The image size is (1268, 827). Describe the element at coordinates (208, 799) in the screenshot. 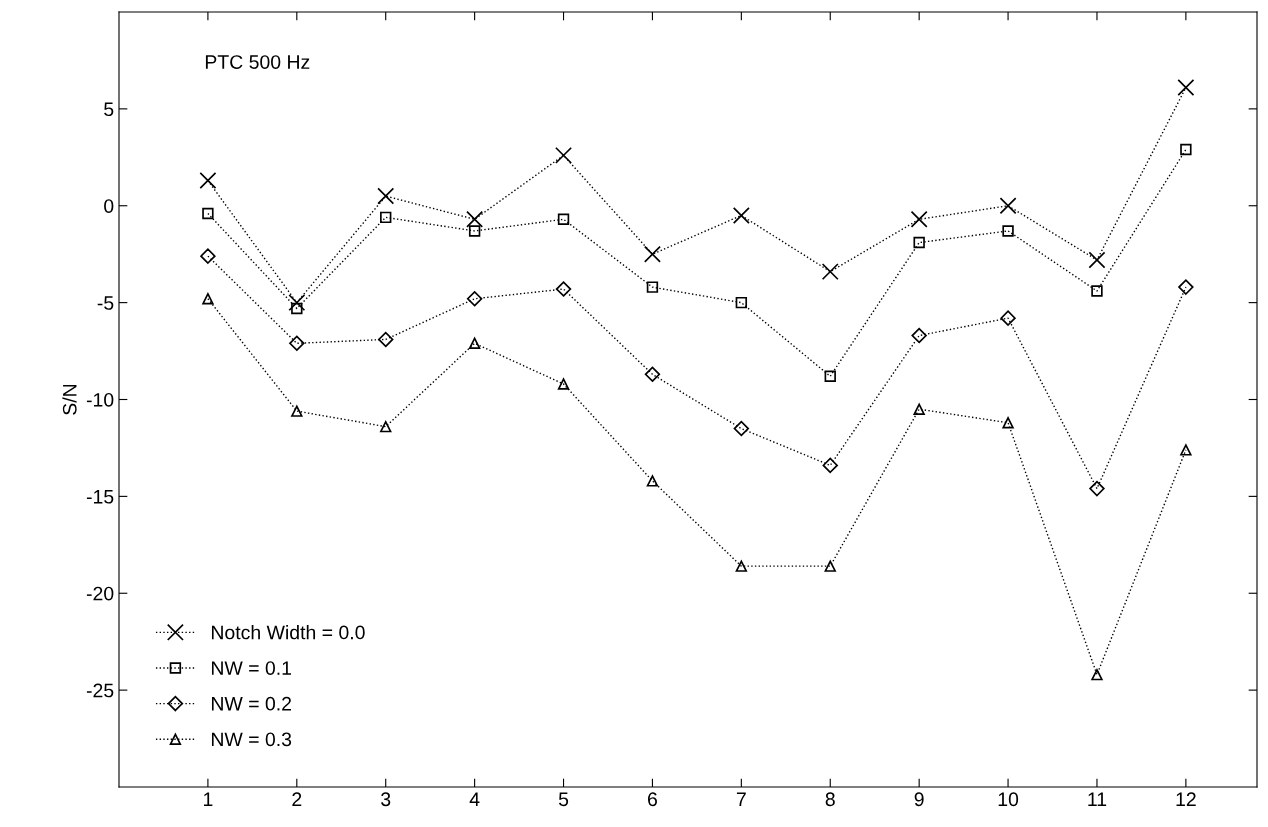

I see `x-tick-label: 1` at that location.